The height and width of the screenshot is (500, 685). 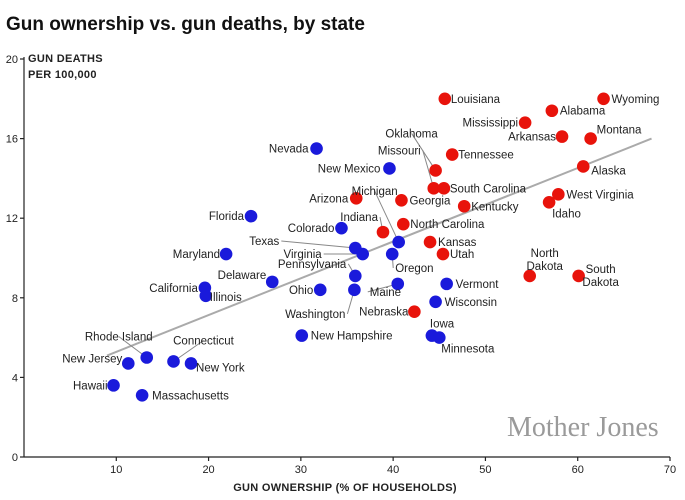 What do you see at coordinates (566, 214) in the screenshot?
I see `point-label: Idaho` at bounding box center [566, 214].